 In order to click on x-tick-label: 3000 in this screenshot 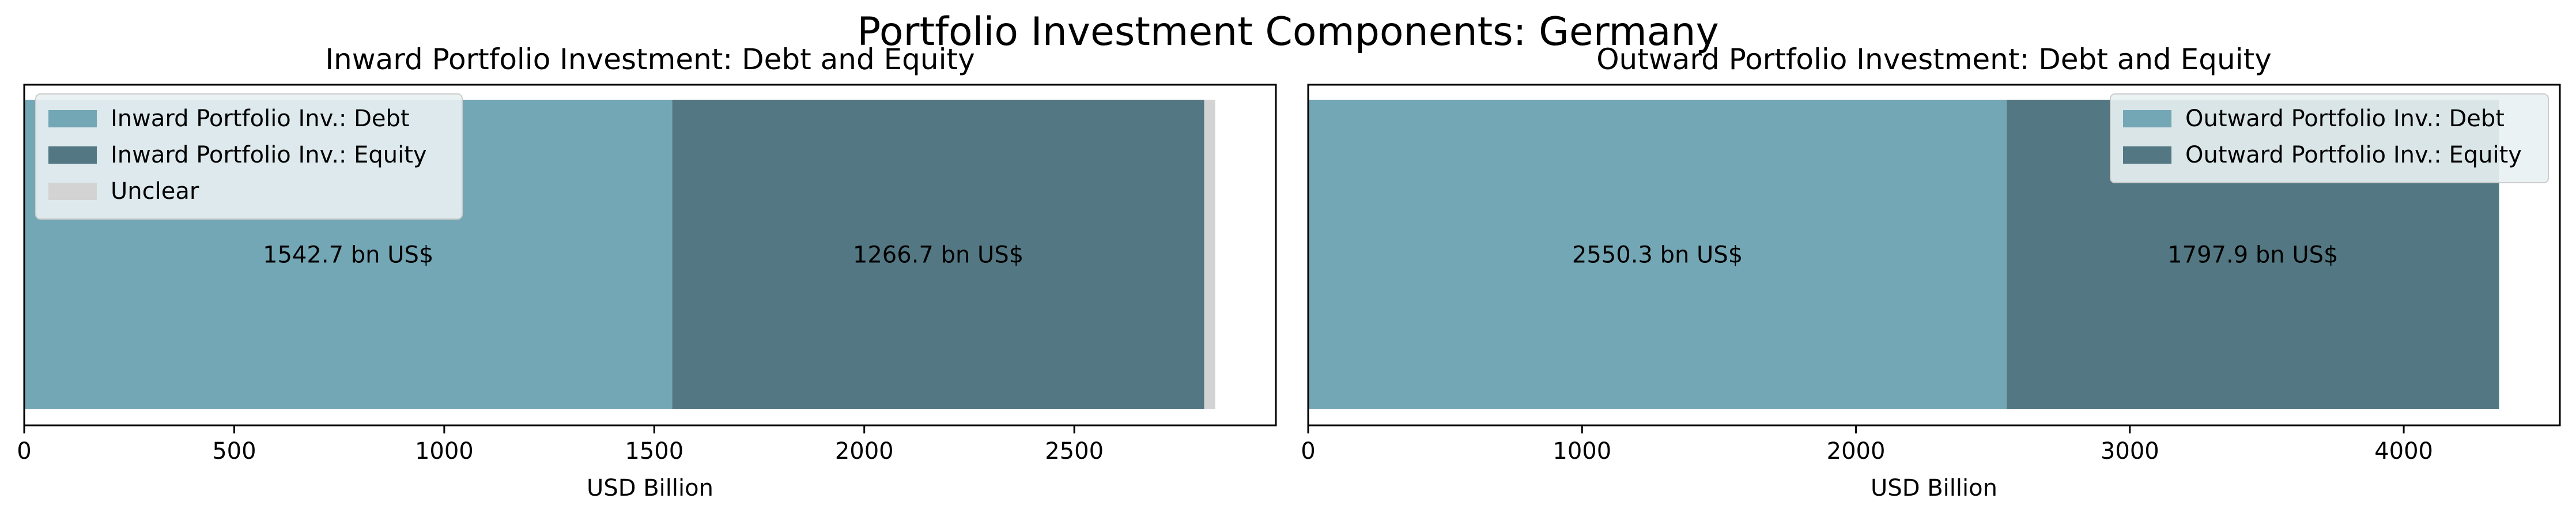, I will do `click(2130, 451)`.